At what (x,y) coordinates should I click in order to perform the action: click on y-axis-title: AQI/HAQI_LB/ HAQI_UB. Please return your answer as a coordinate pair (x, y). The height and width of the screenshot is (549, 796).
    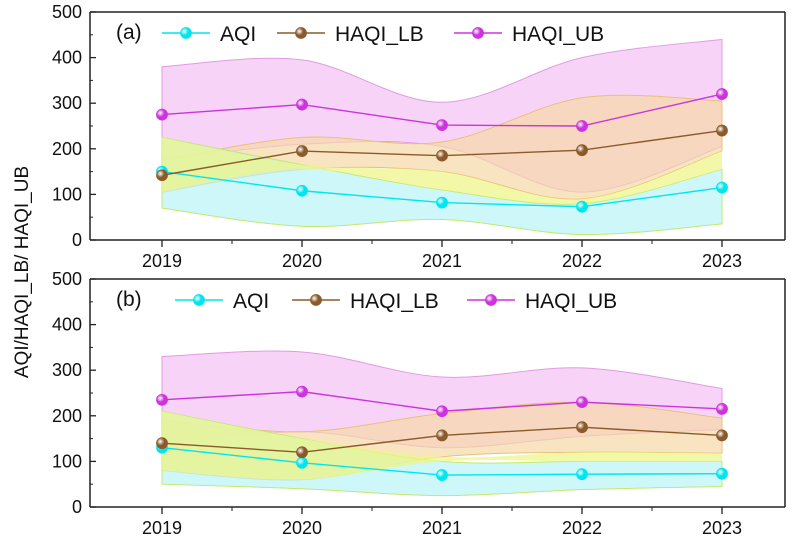
    Looking at the image, I should click on (22, 272).